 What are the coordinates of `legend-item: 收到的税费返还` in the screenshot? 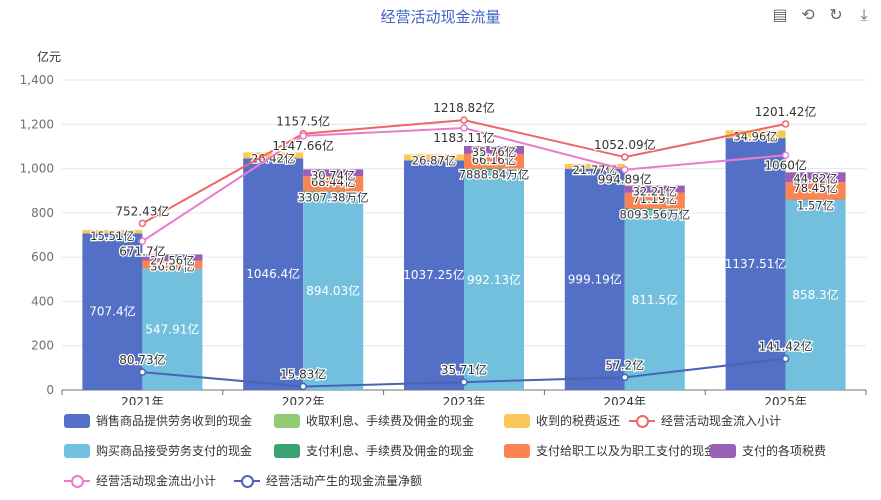 It's located at (562, 420).